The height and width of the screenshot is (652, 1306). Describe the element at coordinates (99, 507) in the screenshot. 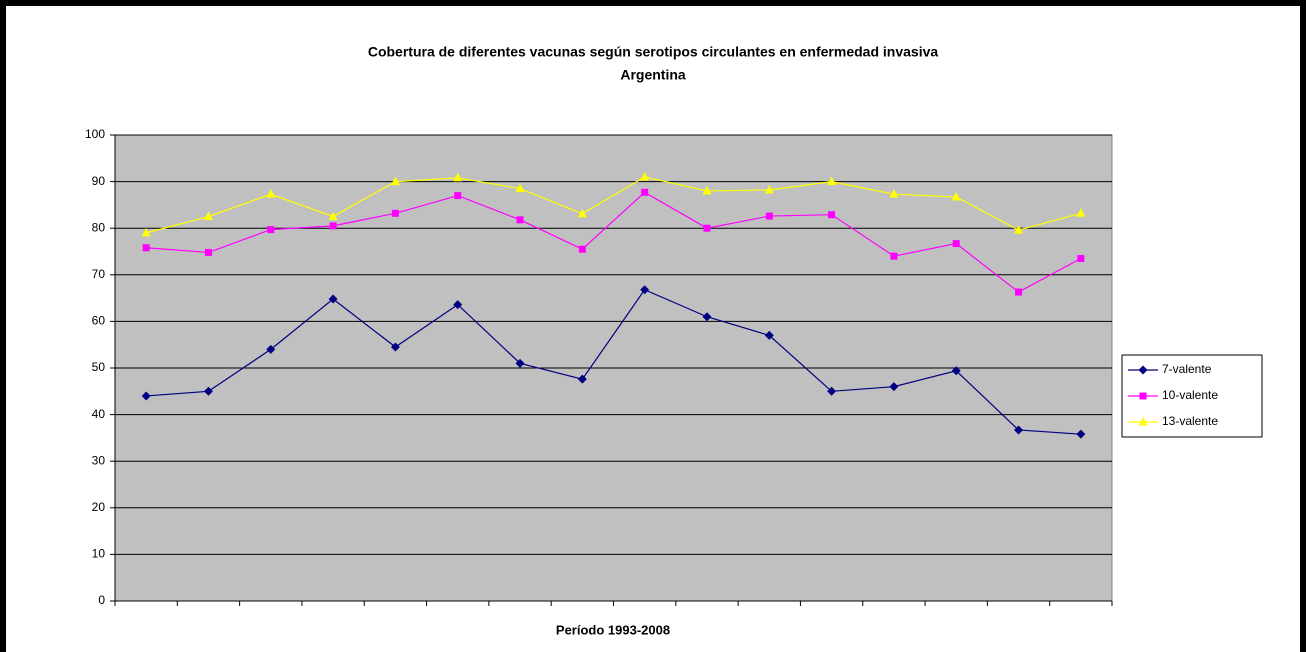

I see `y-tick-label: 20` at that location.